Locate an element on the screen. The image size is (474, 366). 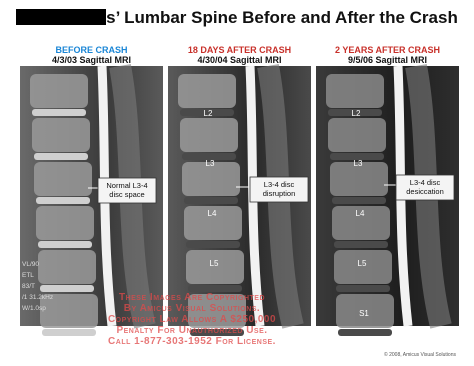
scan-text: ETL is located at coordinates (28, 275).